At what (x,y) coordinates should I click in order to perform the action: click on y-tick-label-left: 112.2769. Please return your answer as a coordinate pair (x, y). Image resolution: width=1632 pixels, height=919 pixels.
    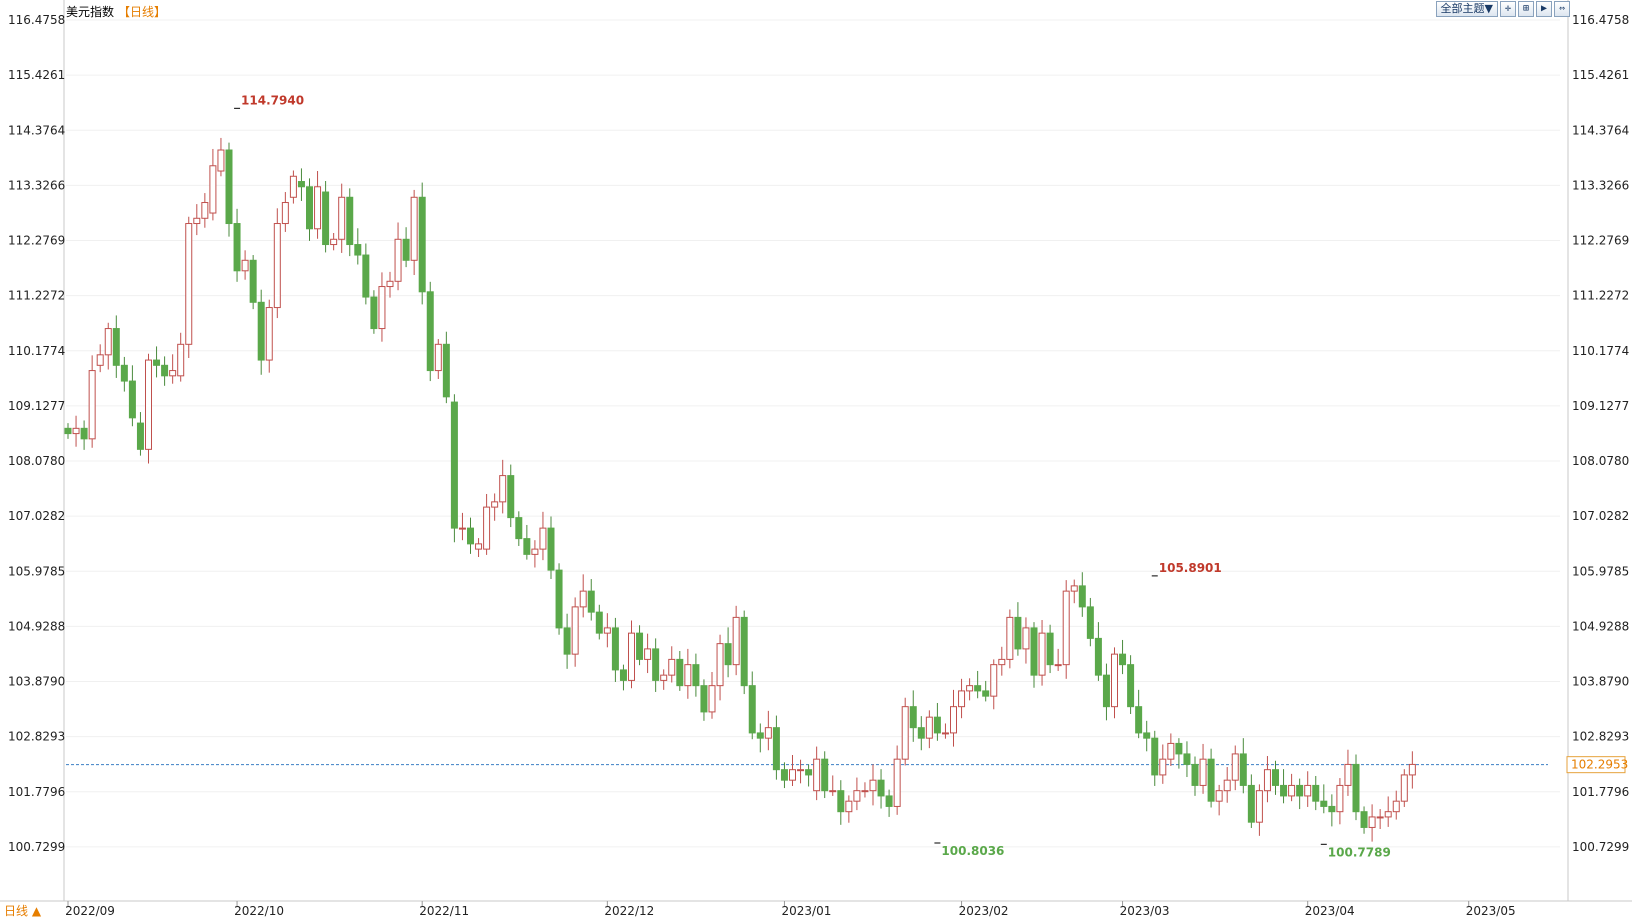
    Looking at the image, I should click on (36, 241).